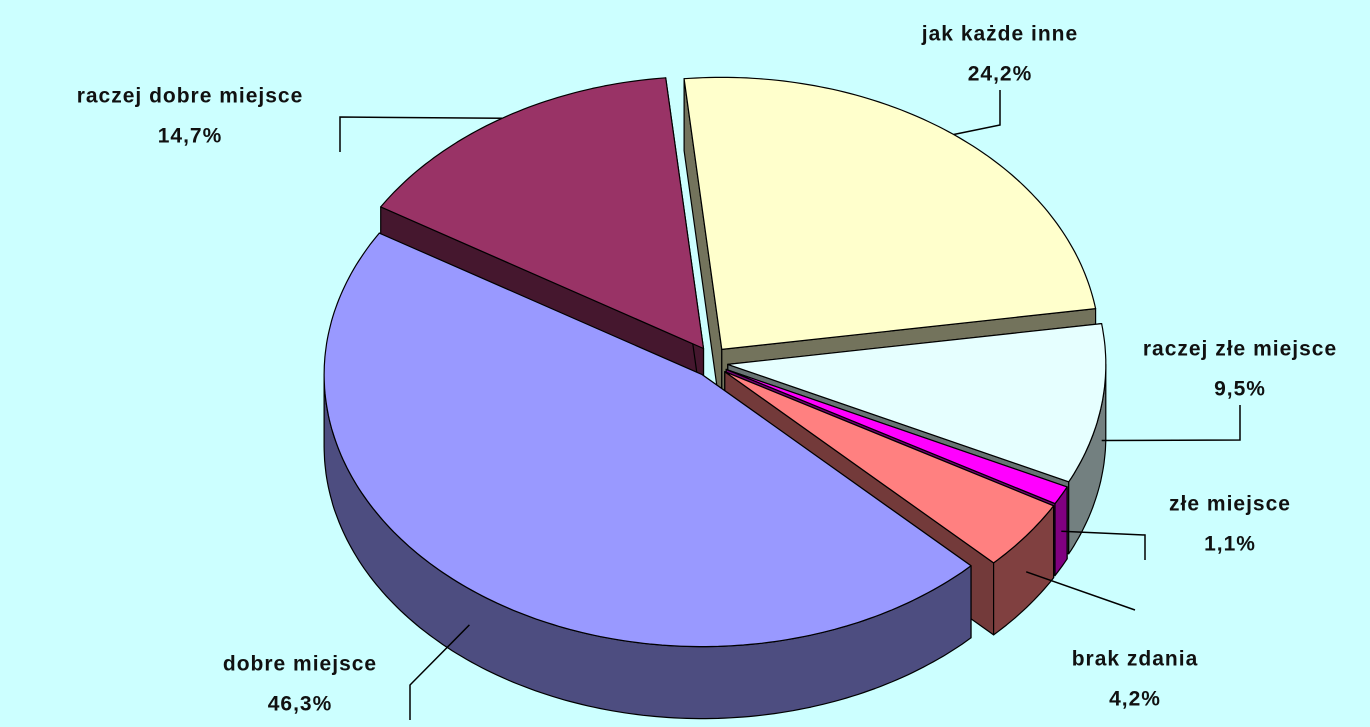 The height and width of the screenshot is (727, 1370). What do you see at coordinates (1240, 389) in the screenshot?
I see `slice-value-label: 9,5%` at bounding box center [1240, 389].